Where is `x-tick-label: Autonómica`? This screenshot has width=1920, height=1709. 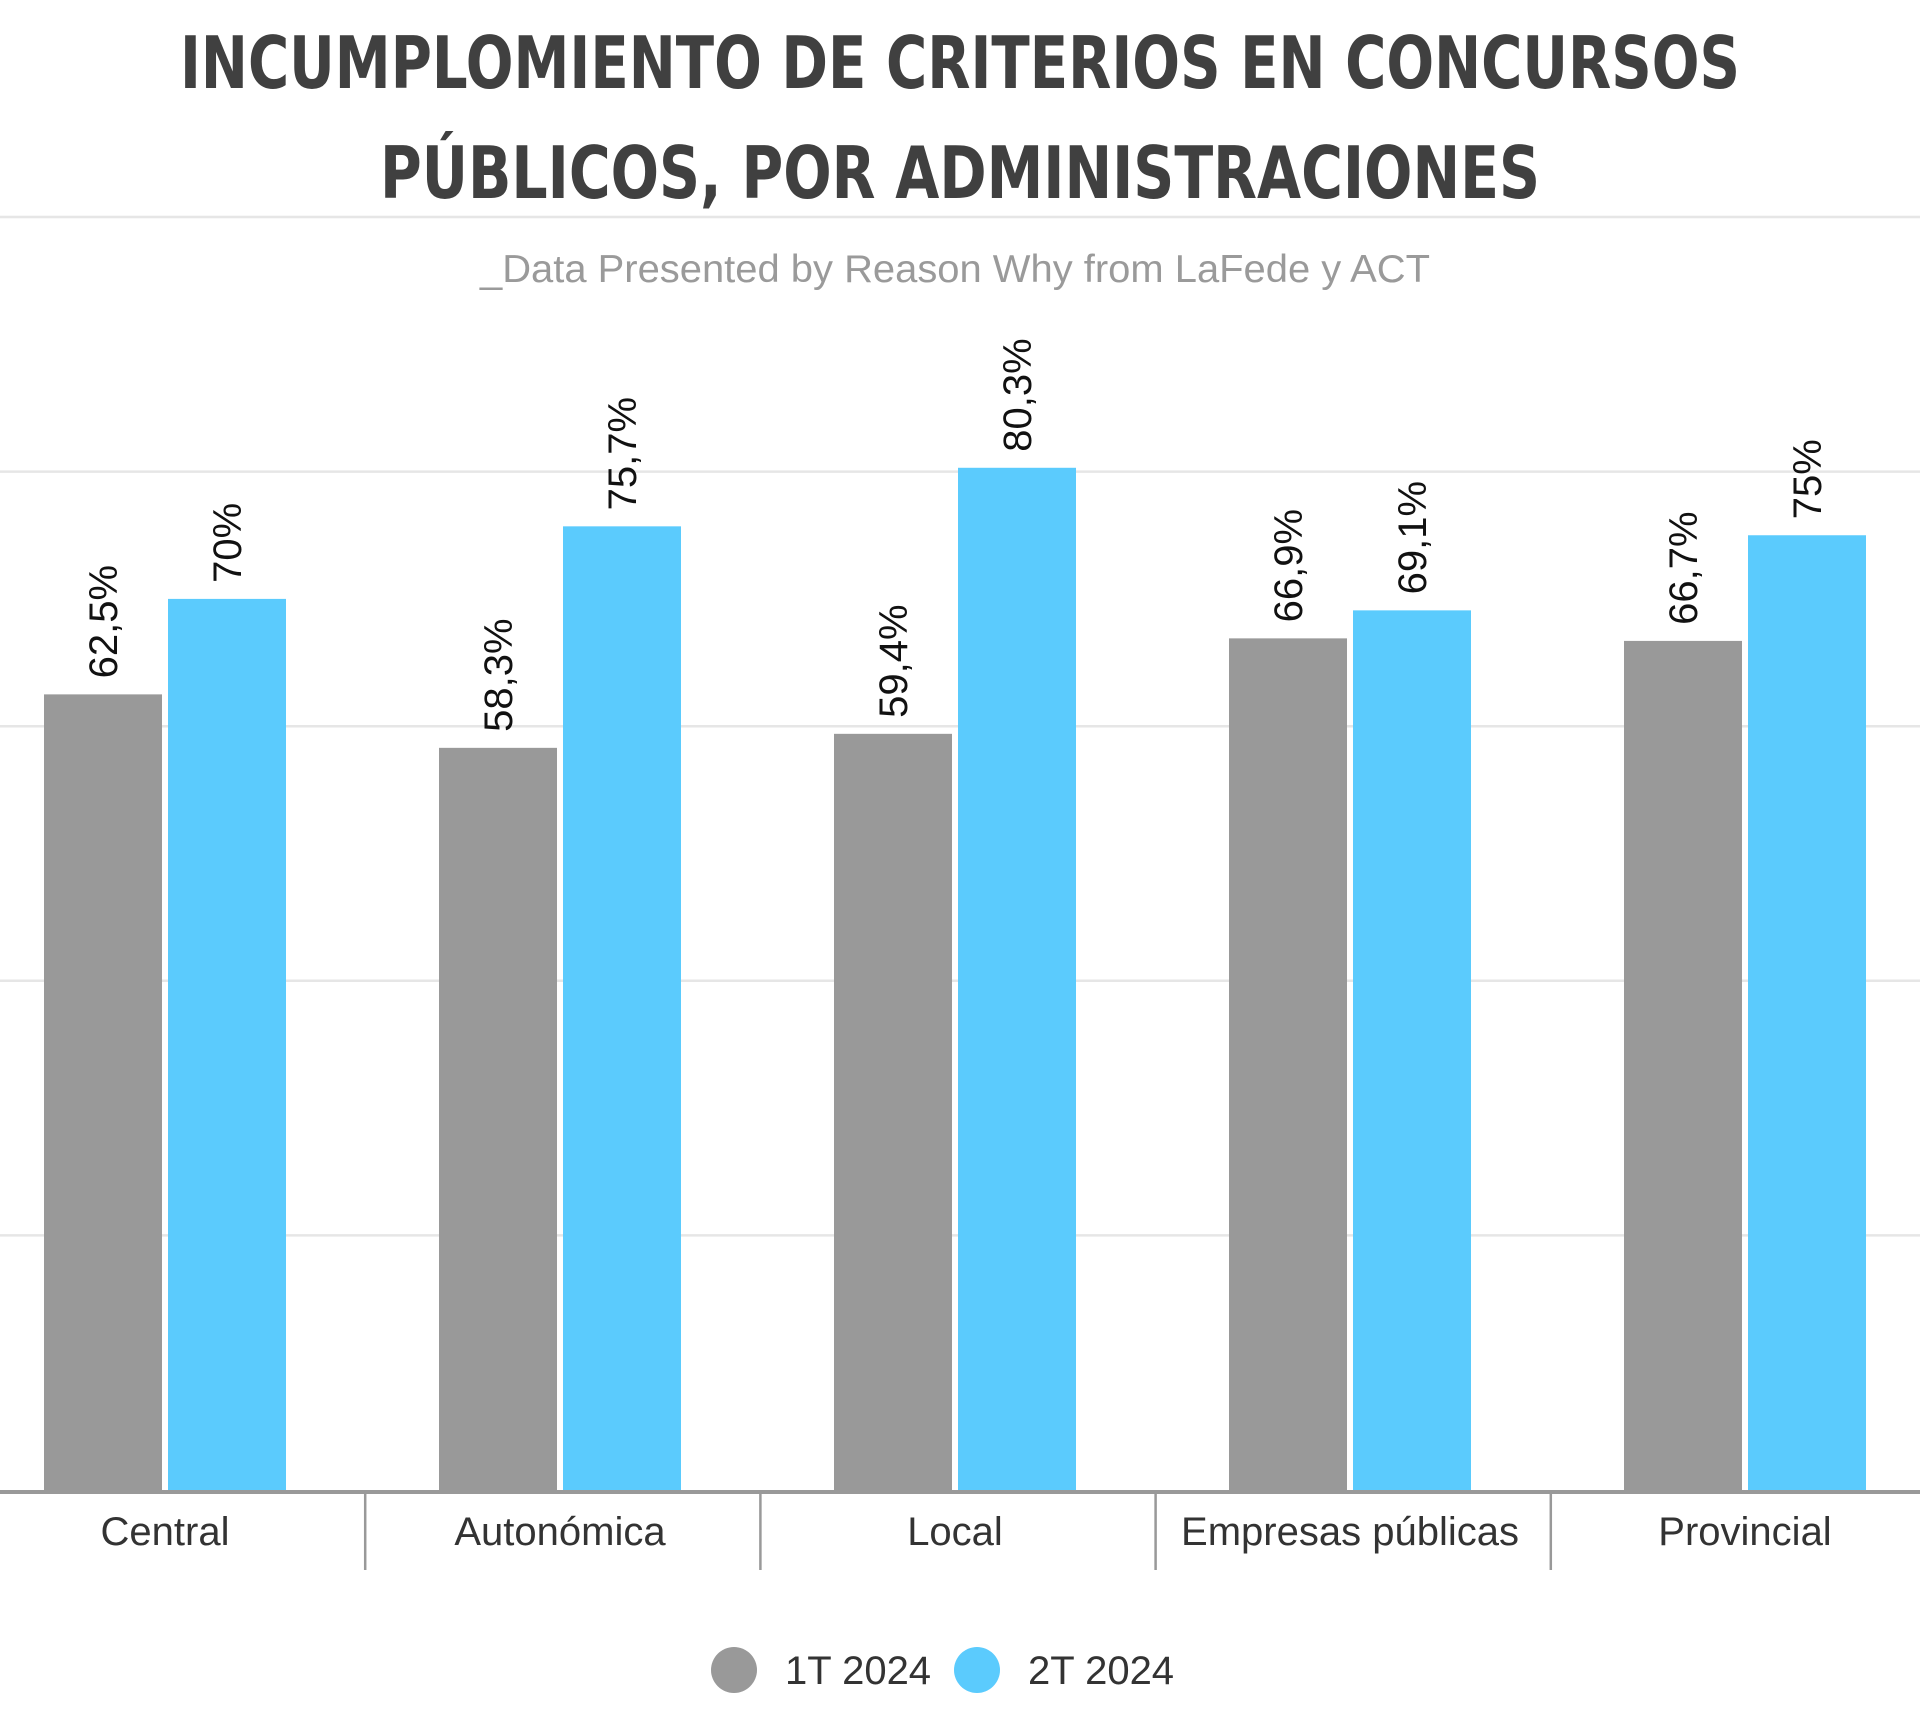
x-tick-label: Autonómica is located at coordinates (560, 1532).